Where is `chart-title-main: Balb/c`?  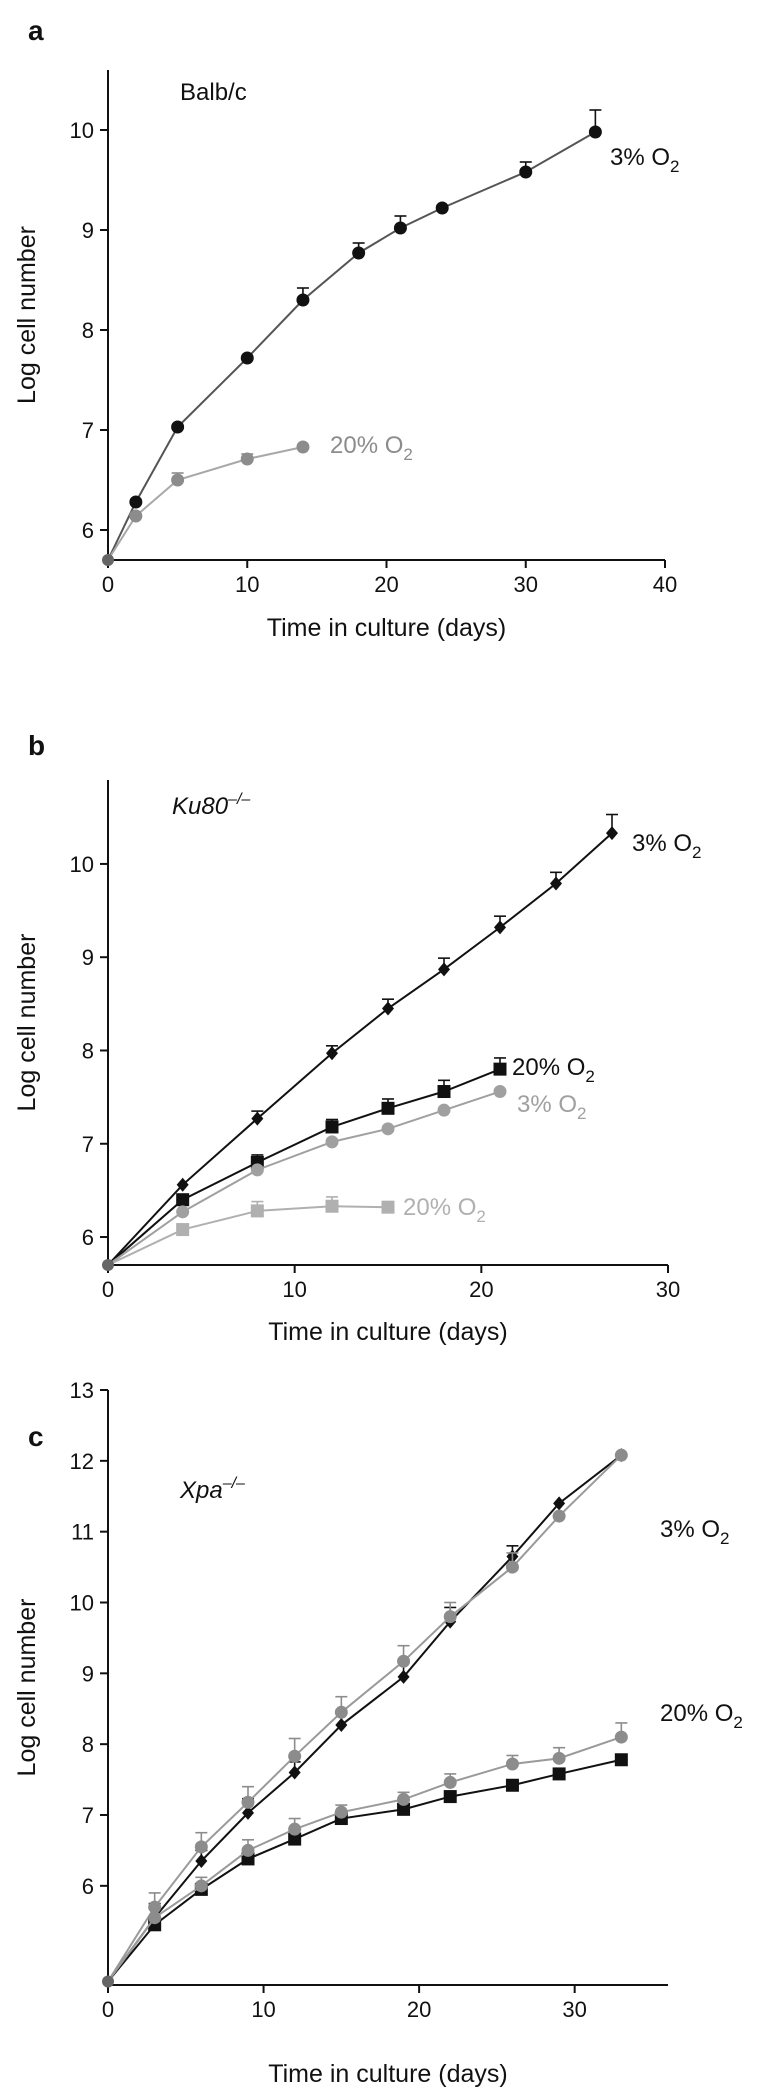 chart-title-main: Balb/c is located at coordinates (213, 92).